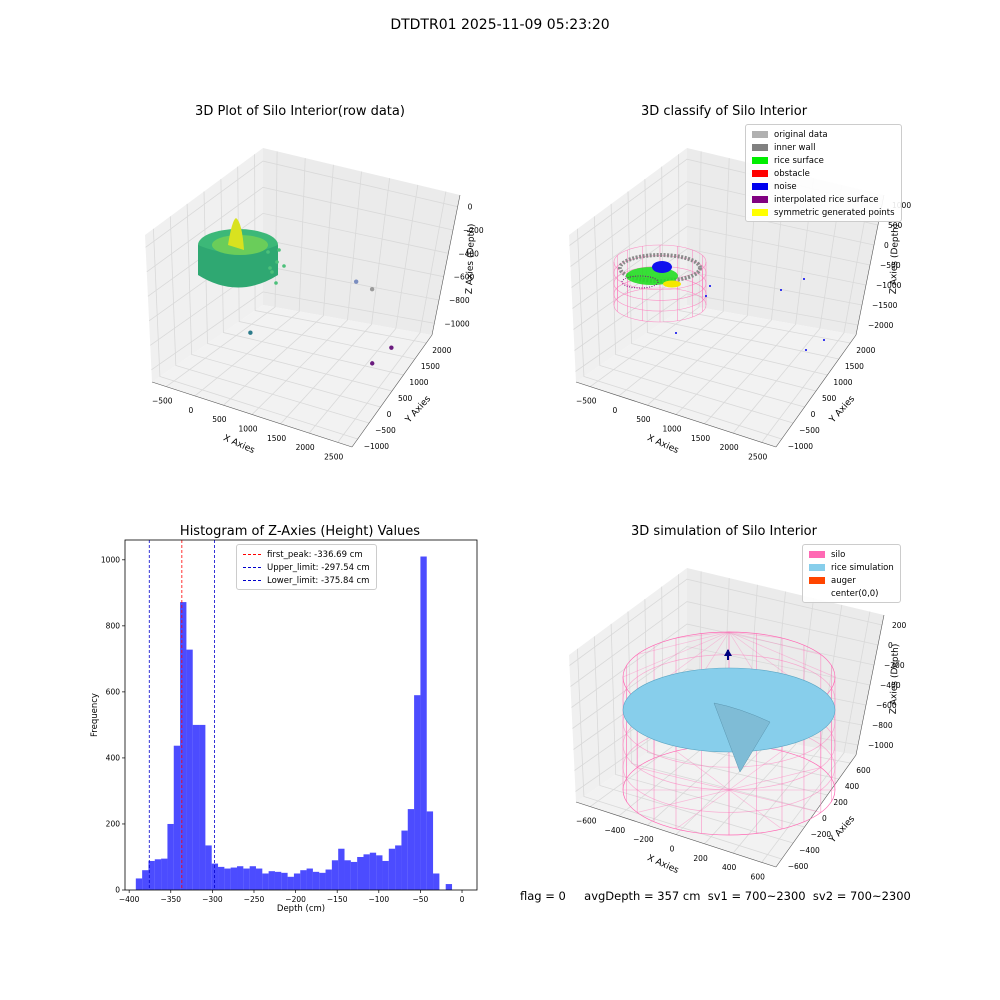 This screenshot has width=1000, height=1000. What do you see at coordinates (405, 398) in the screenshot?
I see `y-tick-label: 500` at bounding box center [405, 398].